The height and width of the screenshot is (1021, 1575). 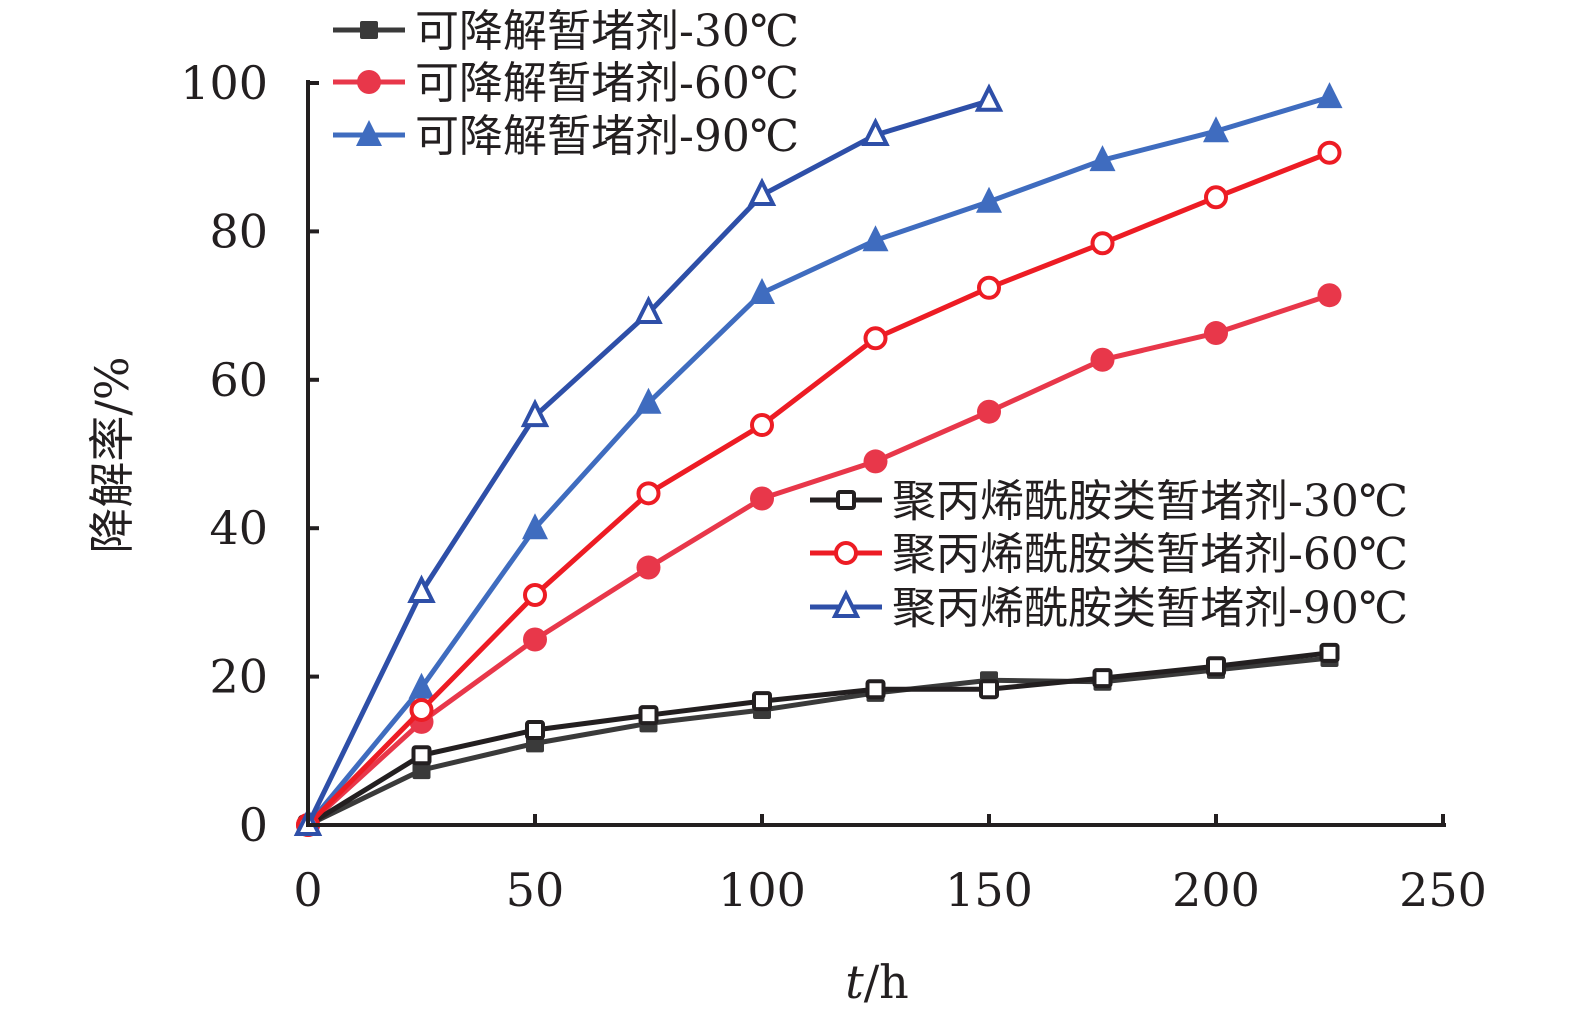 What do you see at coordinates (1443, 890) in the screenshot?
I see `x-tick-label: 250` at bounding box center [1443, 890].